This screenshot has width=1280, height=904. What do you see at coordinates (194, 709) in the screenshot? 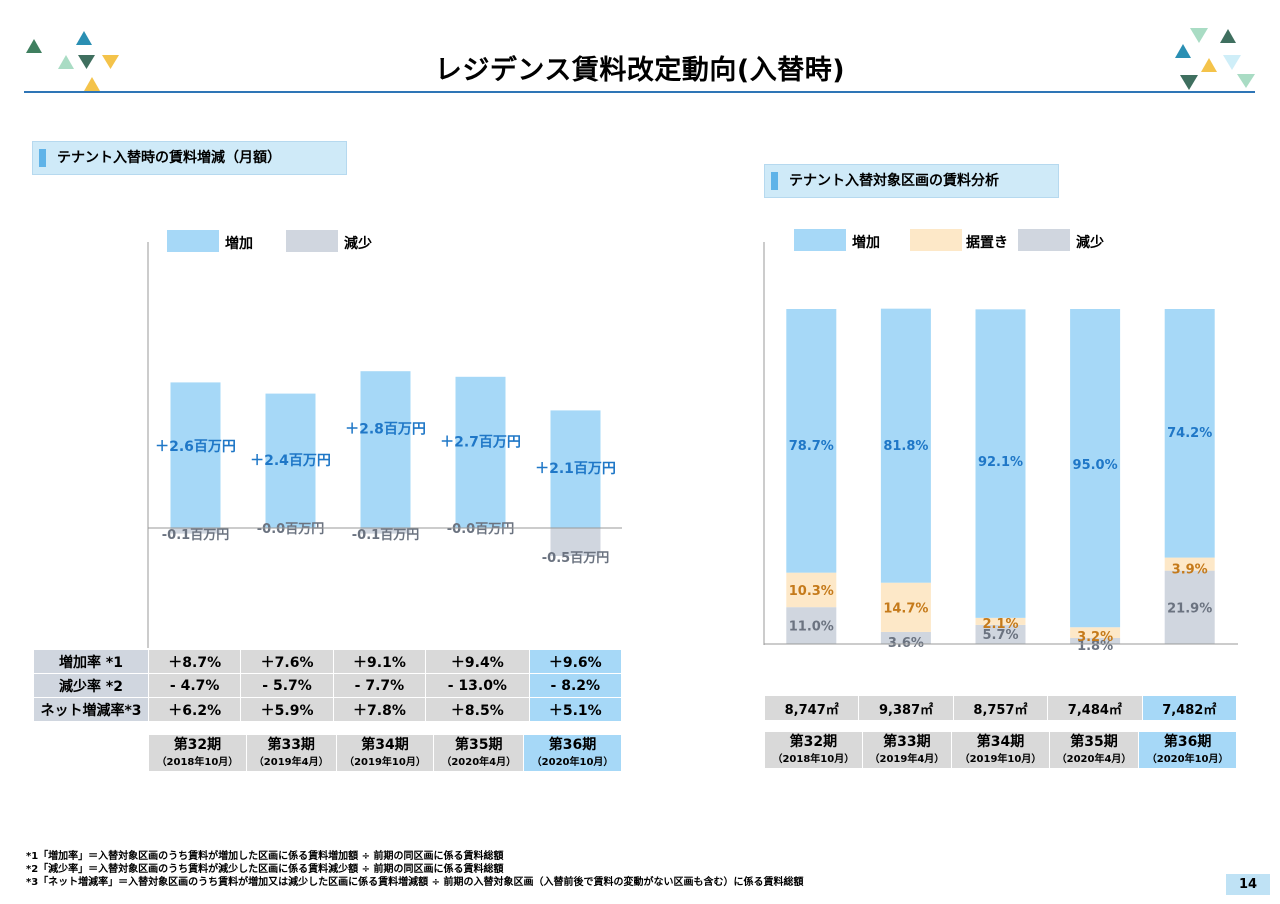
I see `table-cell: ＋6.2%` at bounding box center [194, 709].